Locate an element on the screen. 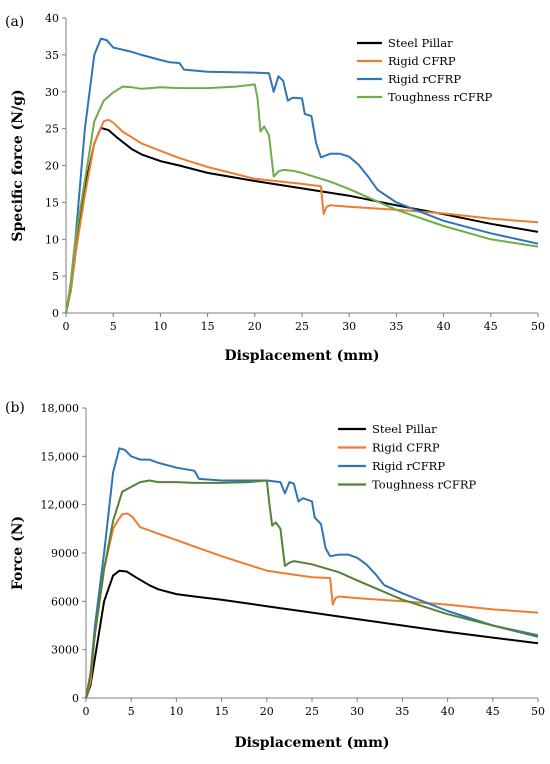 This screenshot has width=550, height=764. y-tick-label: 20 is located at coordinates (52, 166).